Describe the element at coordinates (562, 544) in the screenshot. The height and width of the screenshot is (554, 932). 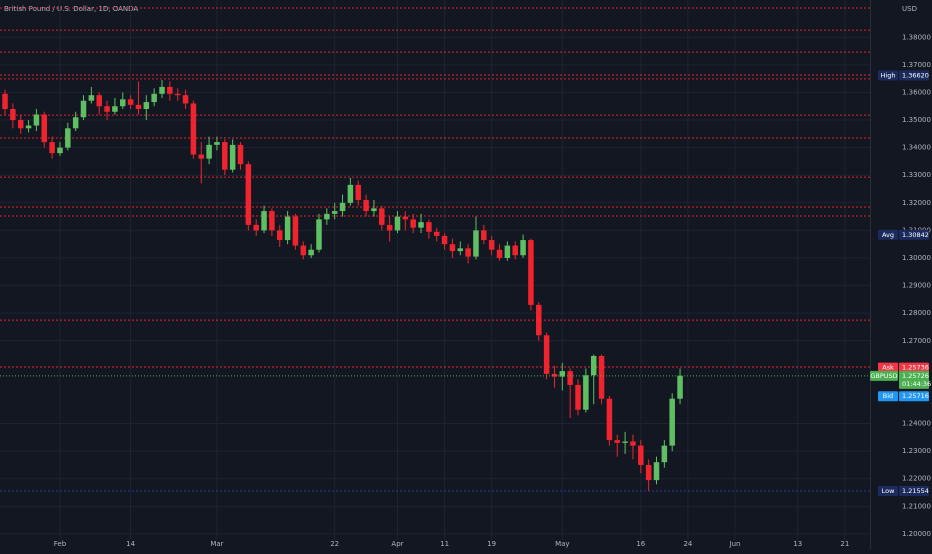
I see `x-tick-label: May` at that location.